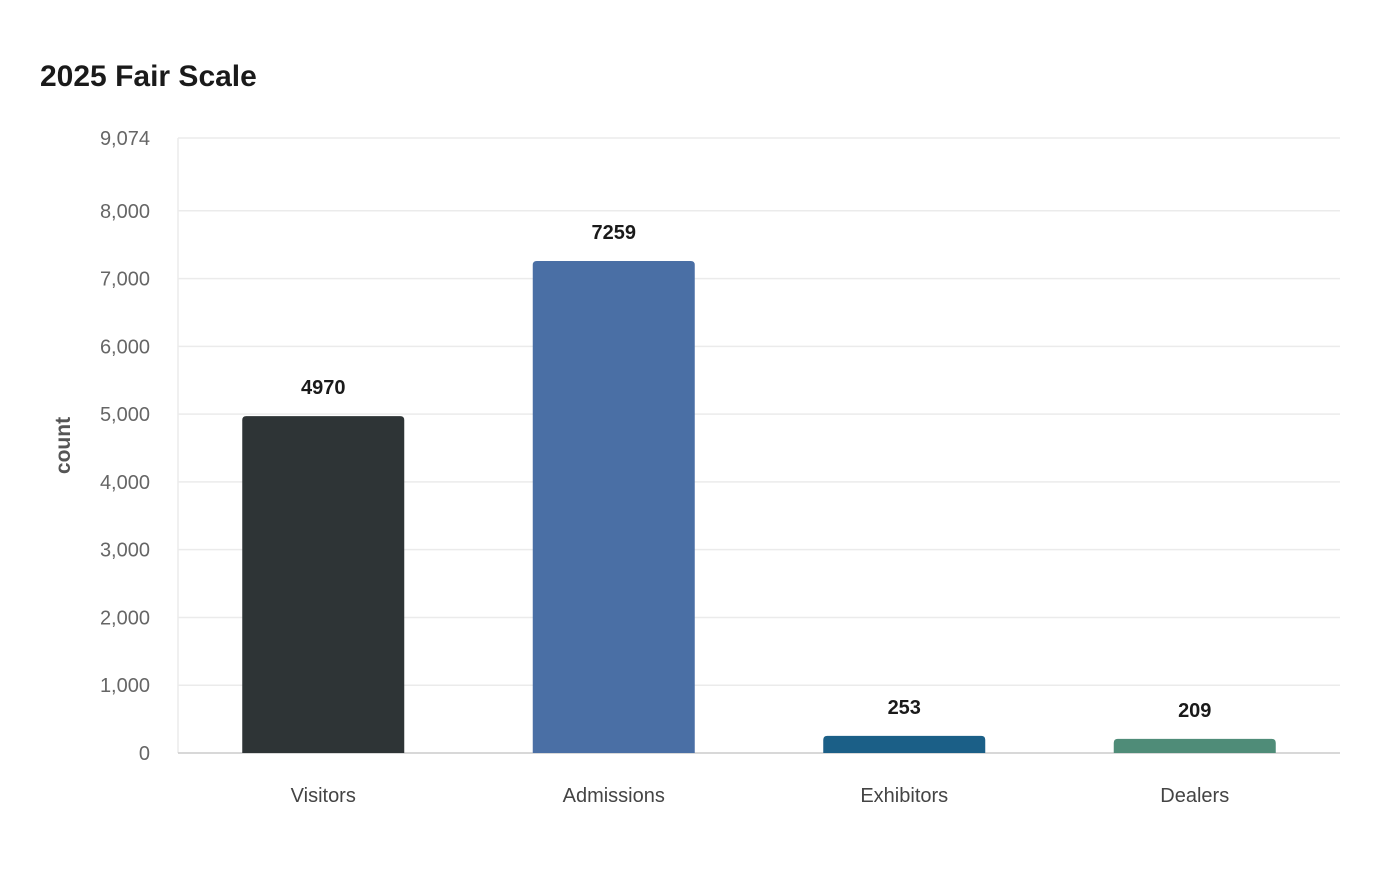 The image size is (1400, 880). Describe the element at coordinates (323, 796) in the screenshot. I see `category-label-visitors: Visitors` at that location.